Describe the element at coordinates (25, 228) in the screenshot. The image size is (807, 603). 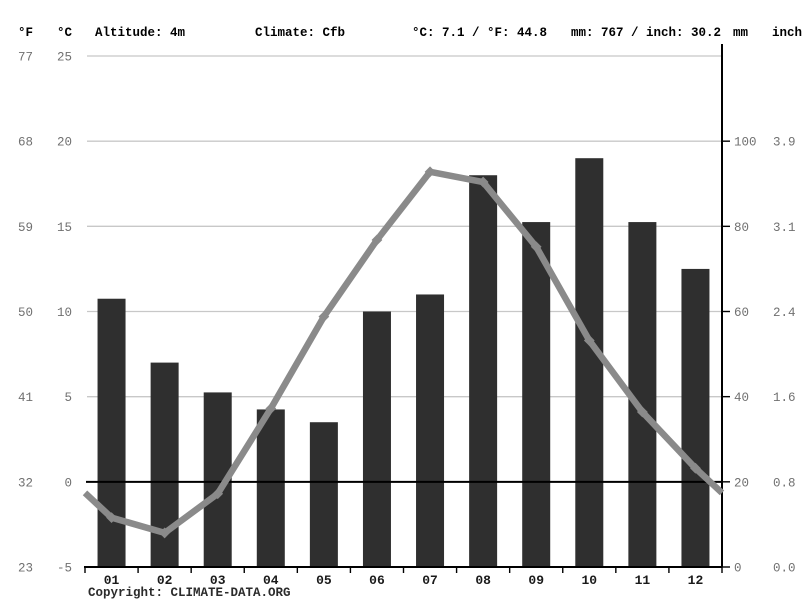
I see `f-tick-59: 59` at that location.